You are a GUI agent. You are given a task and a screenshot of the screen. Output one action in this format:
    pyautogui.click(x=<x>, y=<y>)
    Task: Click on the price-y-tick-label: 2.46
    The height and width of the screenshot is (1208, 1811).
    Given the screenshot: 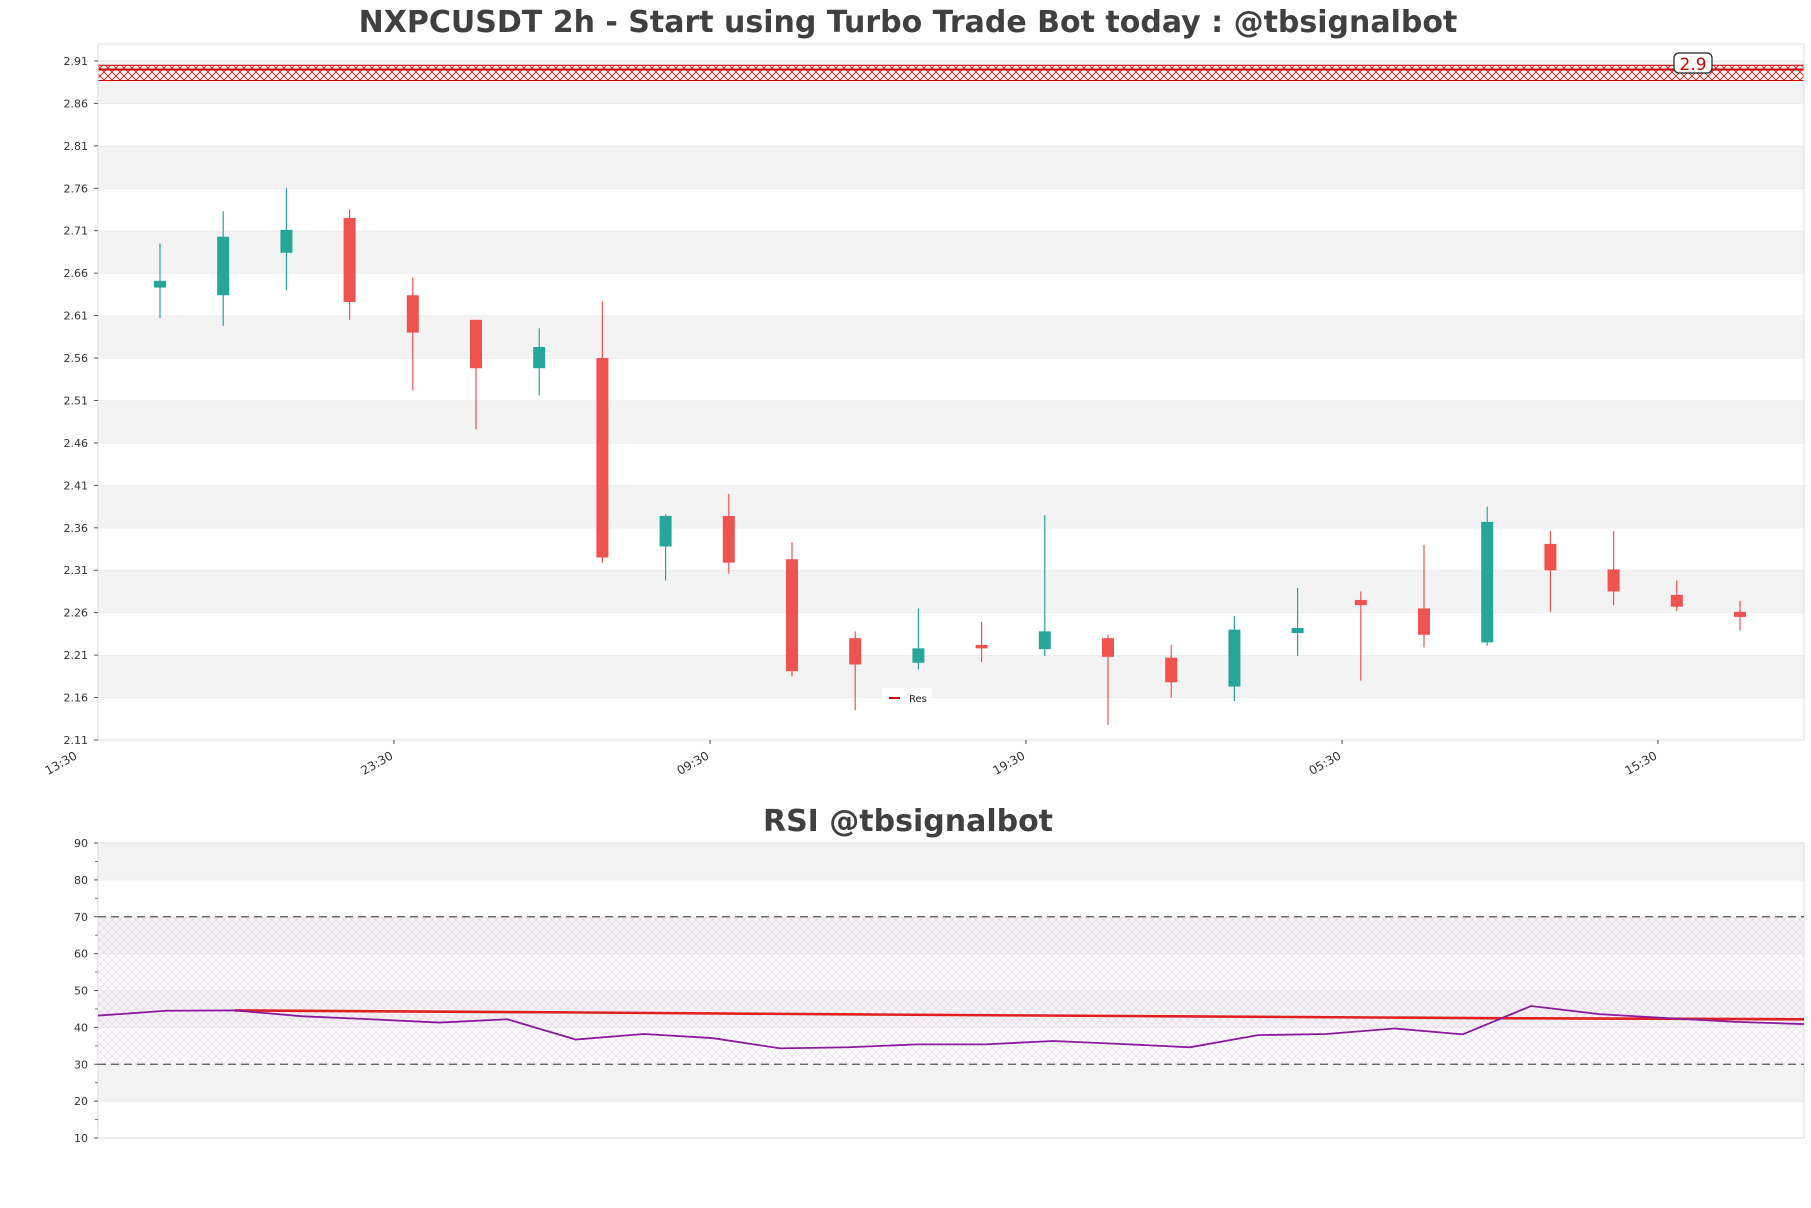 What is the action you would take?
    pyautogui.click(x=76, y=443)
    